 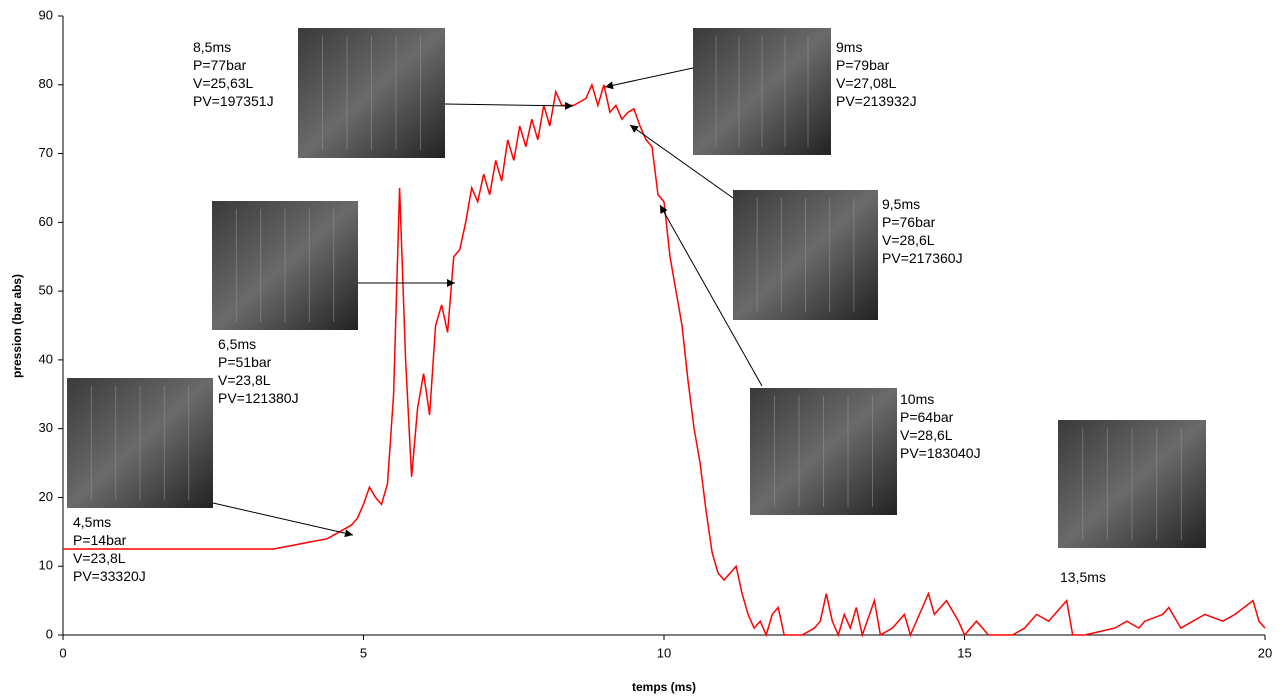 I want to click on annotation-text: P=77bar, so click(x=220, y=65).